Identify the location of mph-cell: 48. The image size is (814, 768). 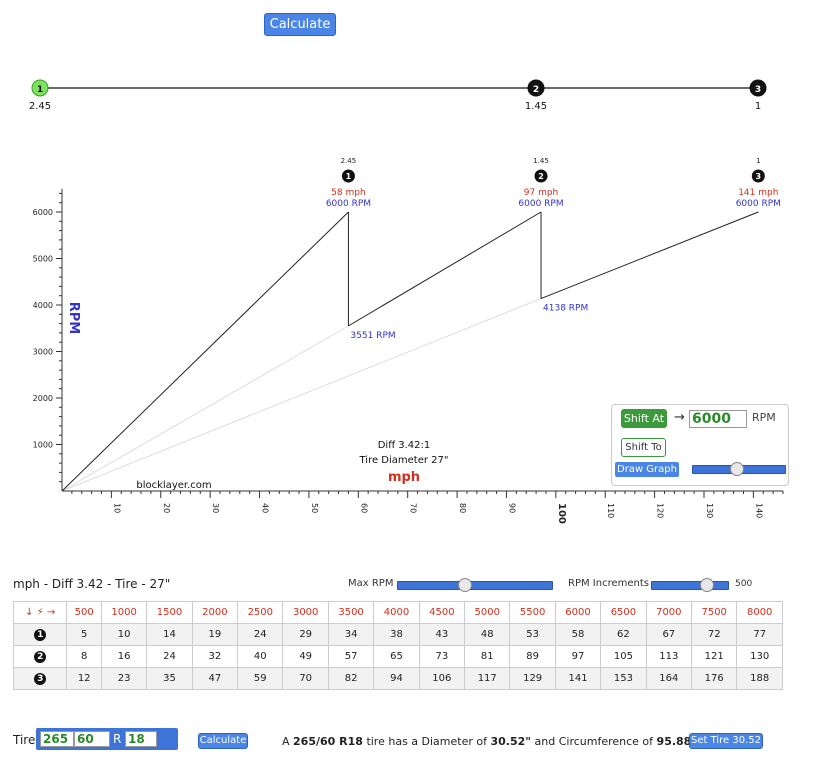
(487, 634).